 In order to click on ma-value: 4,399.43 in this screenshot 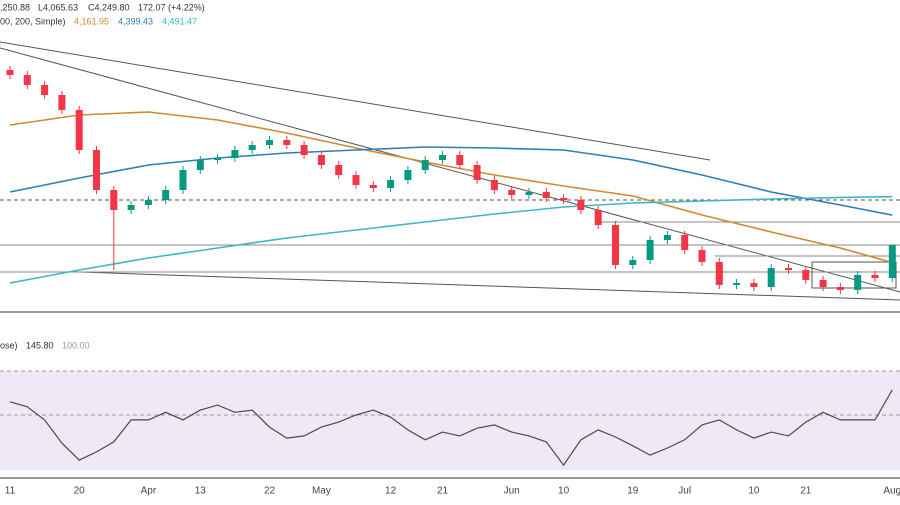, I will do `click(135, 21)`.